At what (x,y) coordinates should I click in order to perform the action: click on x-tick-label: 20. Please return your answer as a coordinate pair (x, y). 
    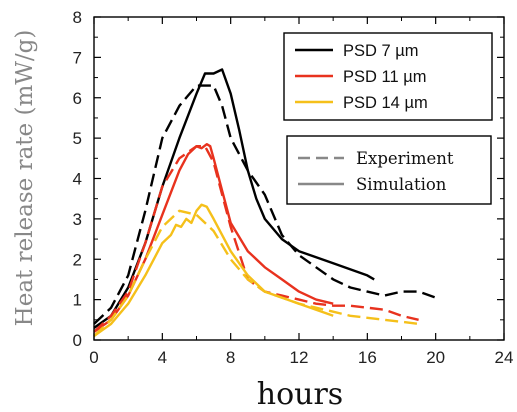
    Looking at the image, I should click on (435, 357).